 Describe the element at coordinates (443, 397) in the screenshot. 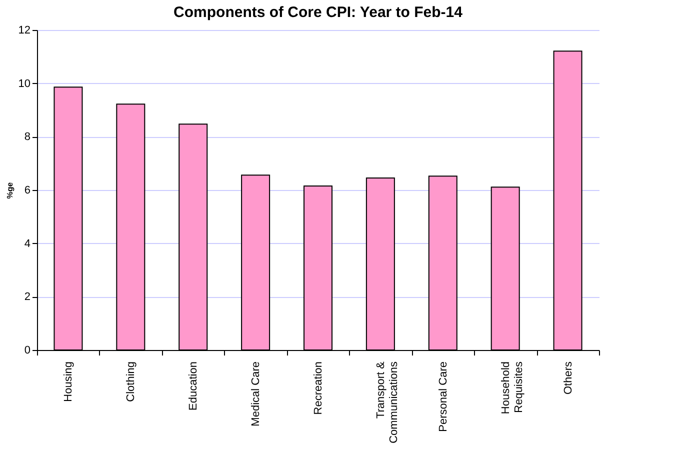

I see `x-tick-label: Personal Care` at that location.